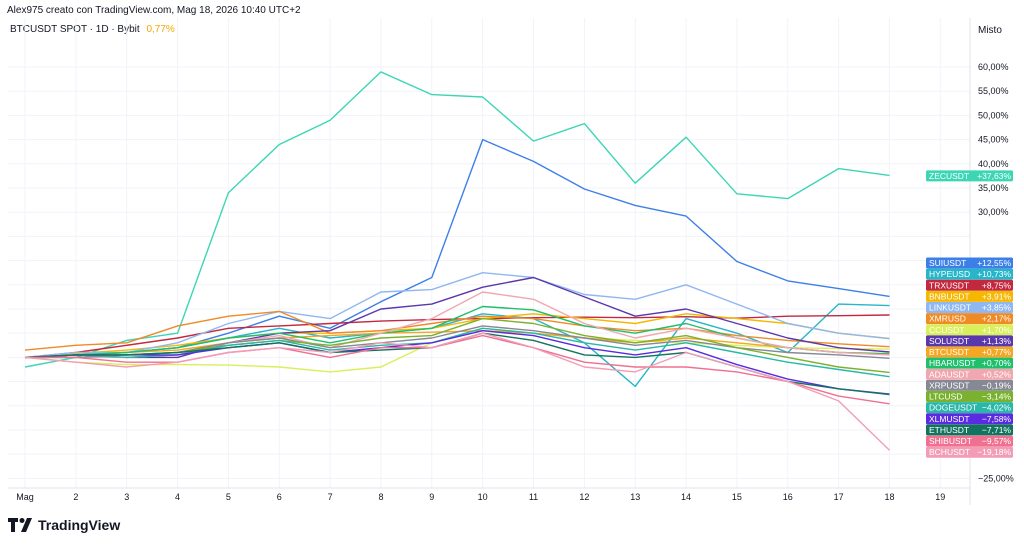  I want to click on series-tag-btcusdt: BTCUSDT +0,77%, so click(969, 352).